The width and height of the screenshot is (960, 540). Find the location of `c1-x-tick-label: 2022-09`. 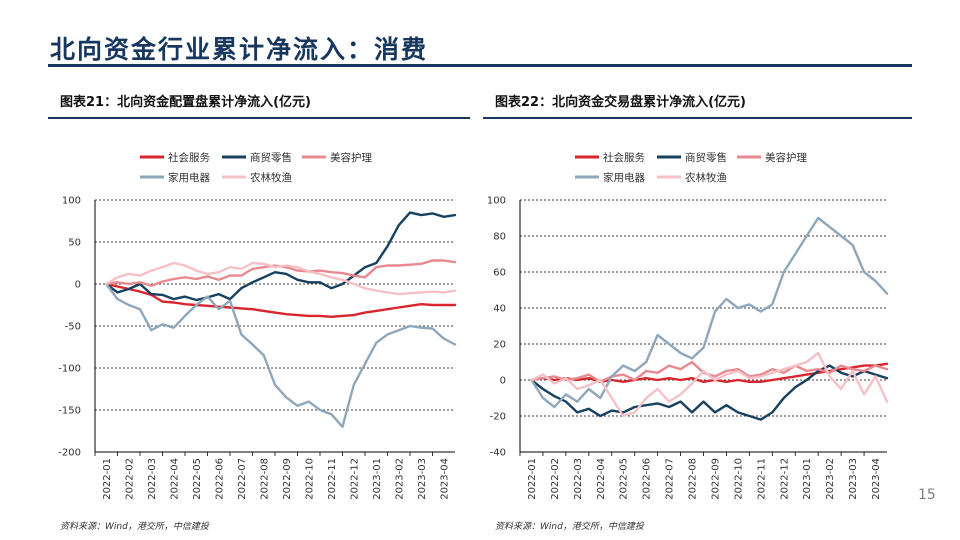

c1-x-tick-label: 2022-09 is located at coordinates (715, 479).